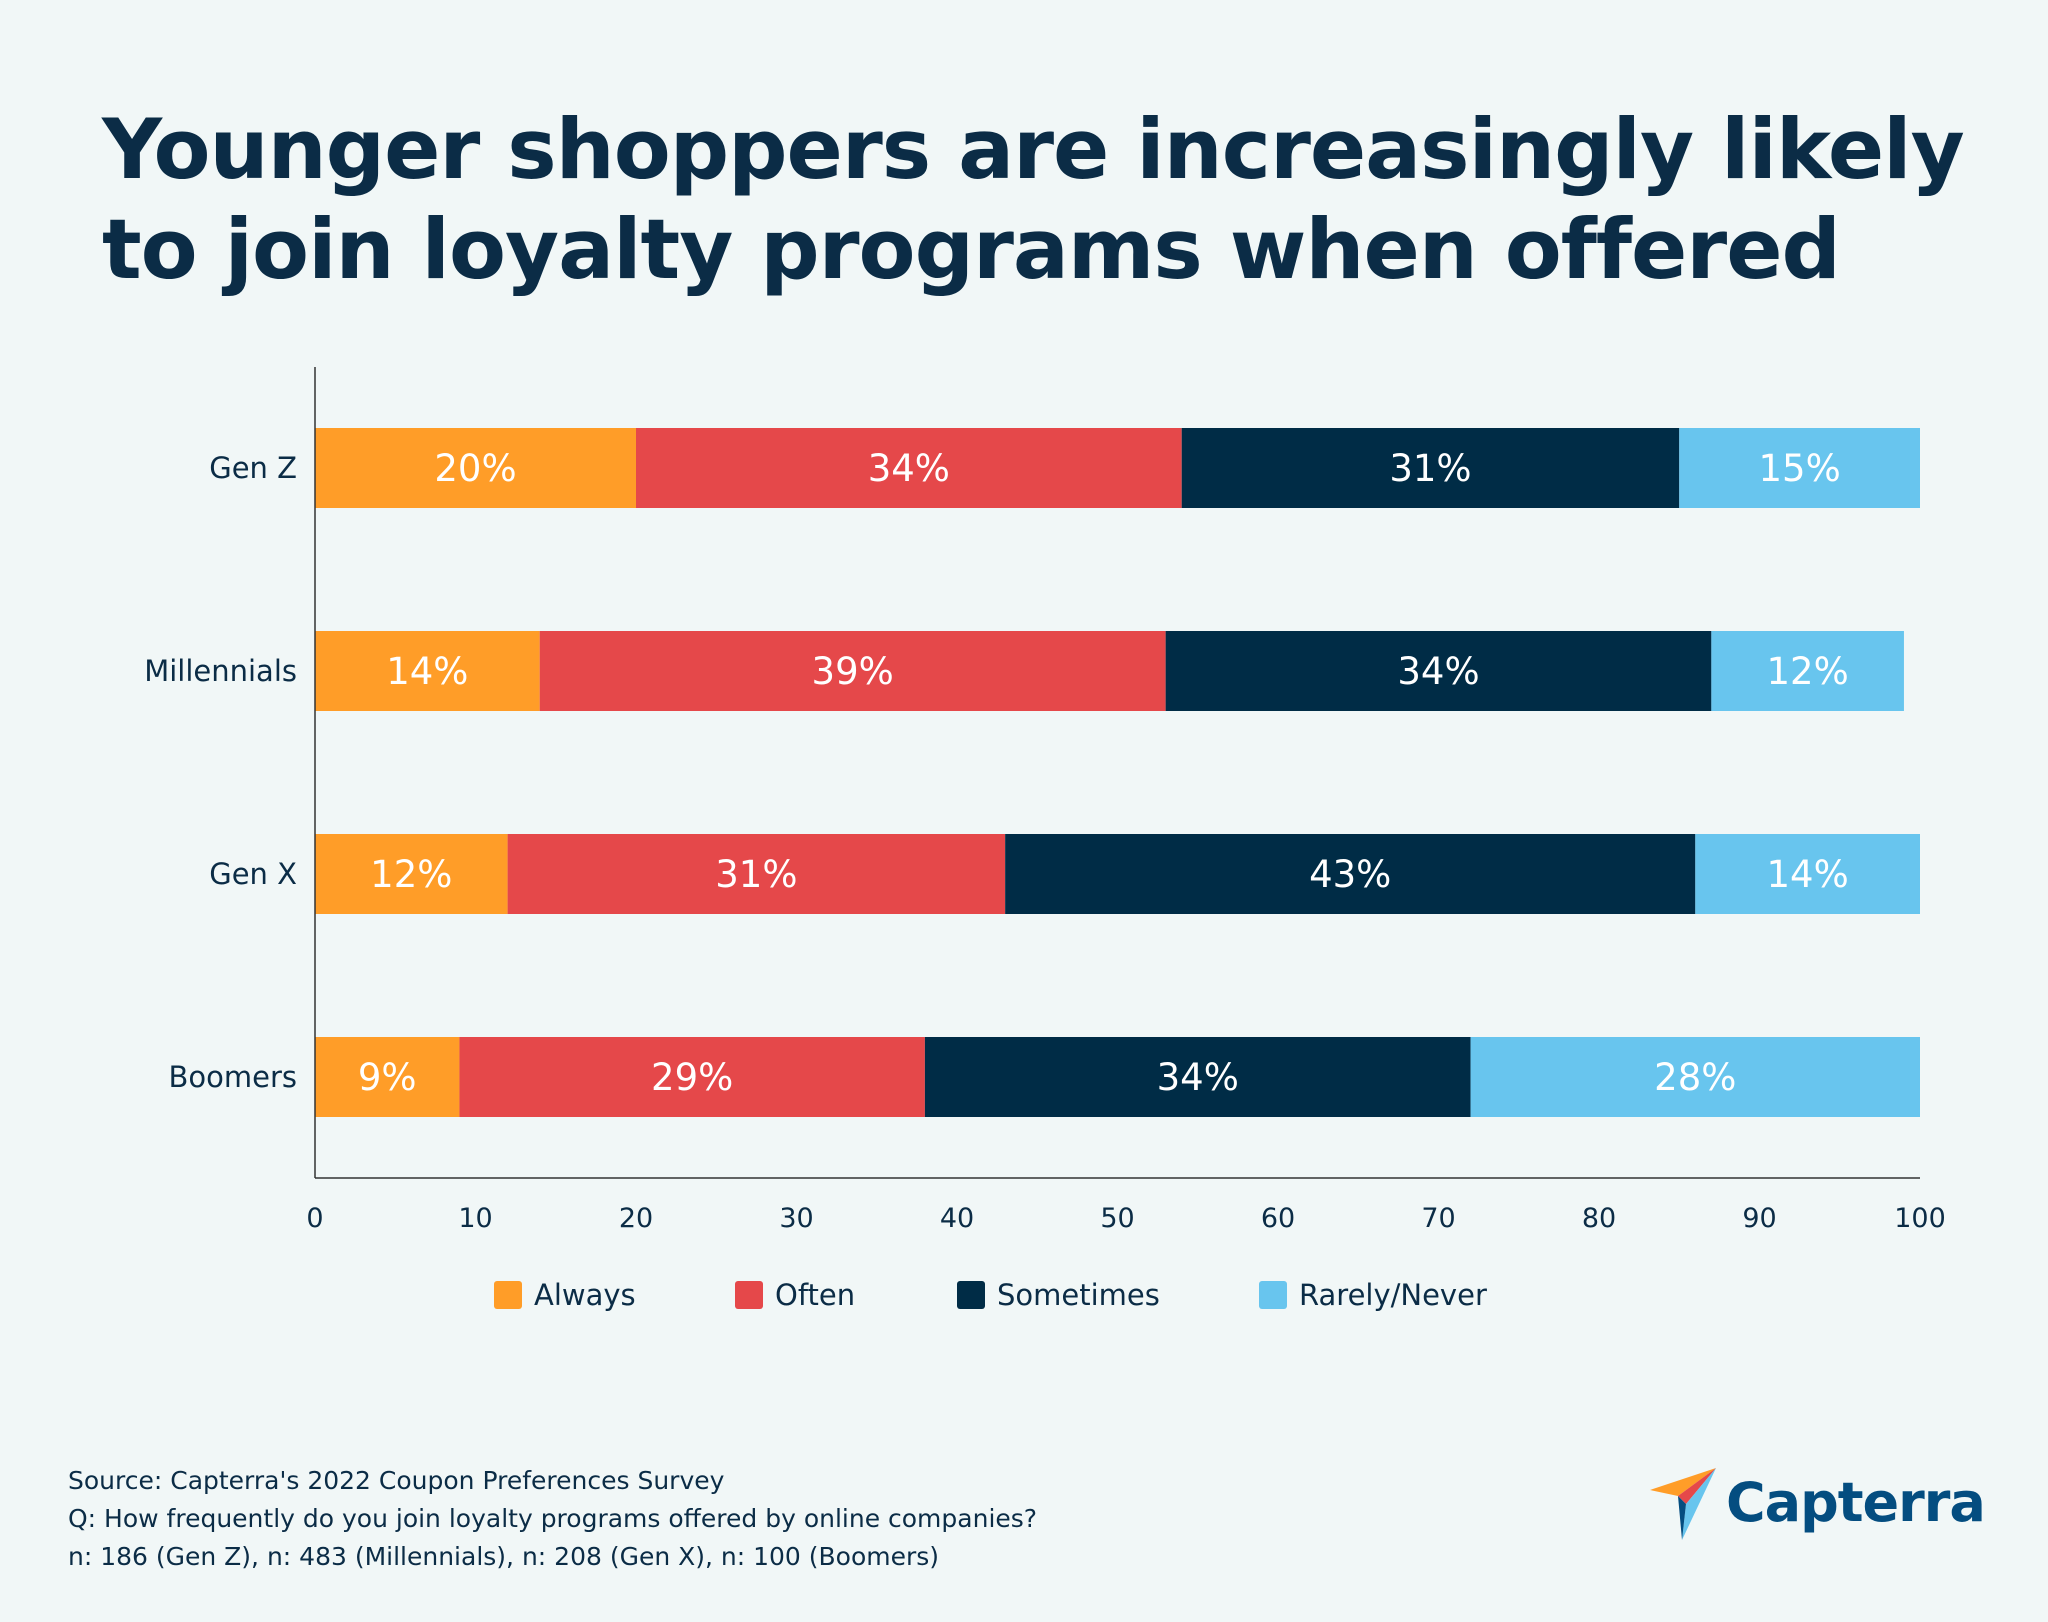 The width and height of the screenshot is (2048, 1622). Describe the element at coordinates (636, 1218) in the screenshot. I see `x-tick-label-20: 20` at that location.